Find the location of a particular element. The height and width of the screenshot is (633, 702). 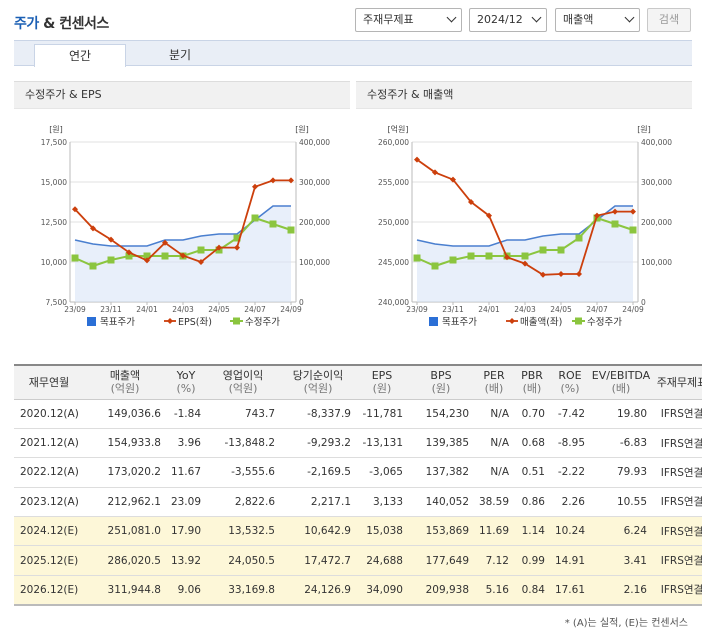

title-main: 주가 is located at coordinates (26, 24).